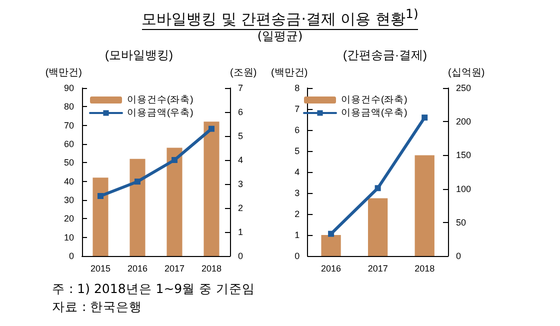  I want to click on y2-tick-label: 150, so click(464, 155).